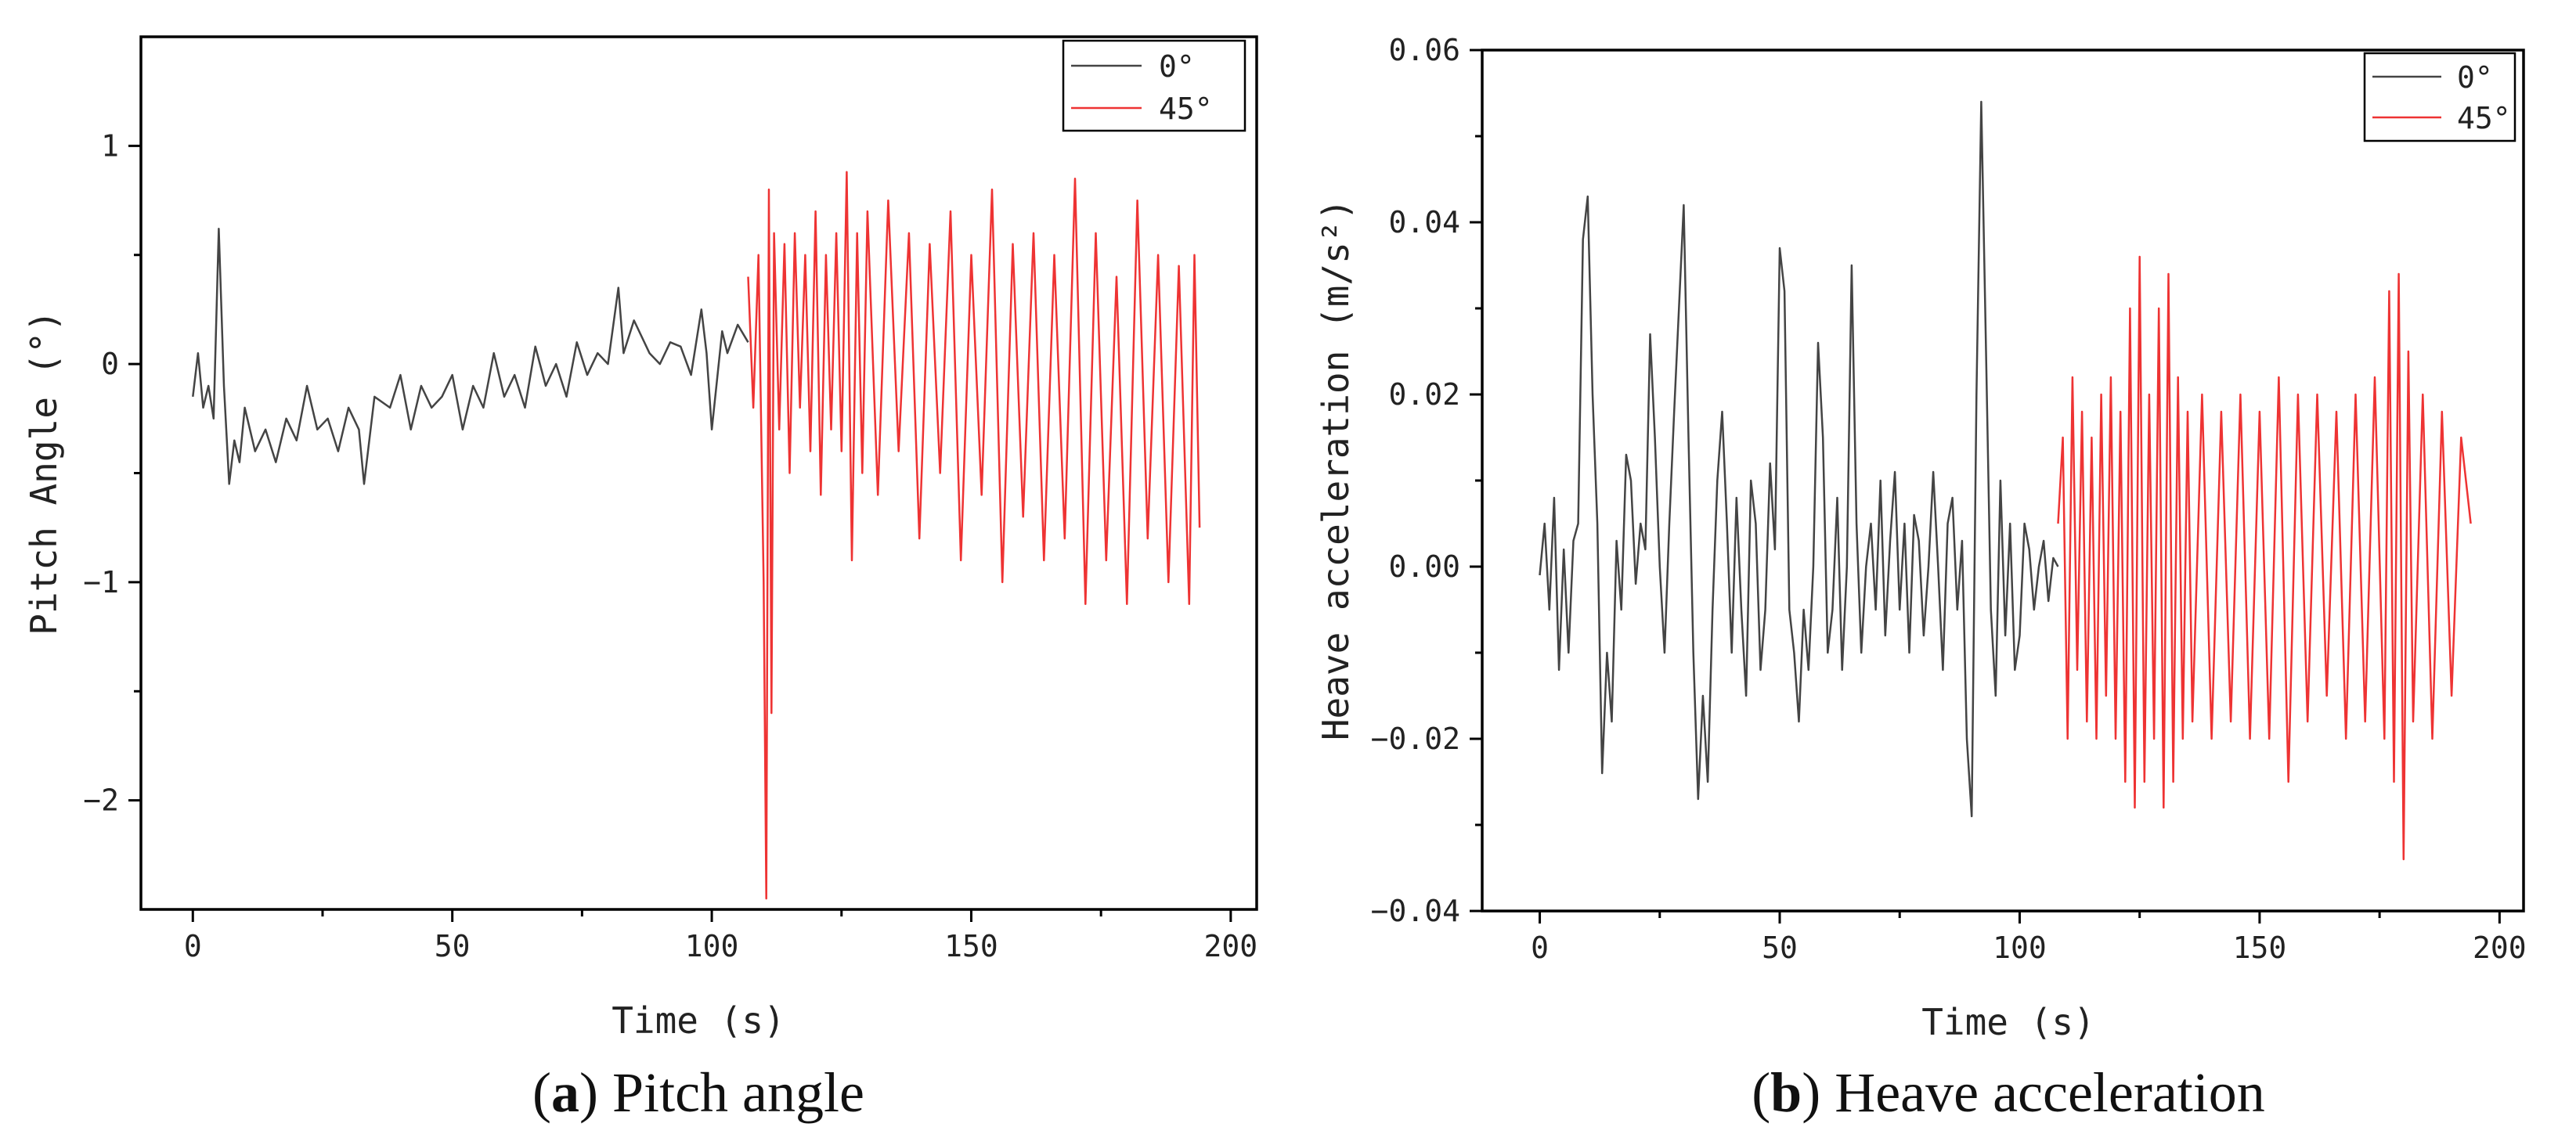 The width and height of the screenshot is (2576, 1145). Describe the element at coordinates (1336, 470) in the screenshot. I see `y-axis-title: Heave acceleration (m/s²)` at that location.